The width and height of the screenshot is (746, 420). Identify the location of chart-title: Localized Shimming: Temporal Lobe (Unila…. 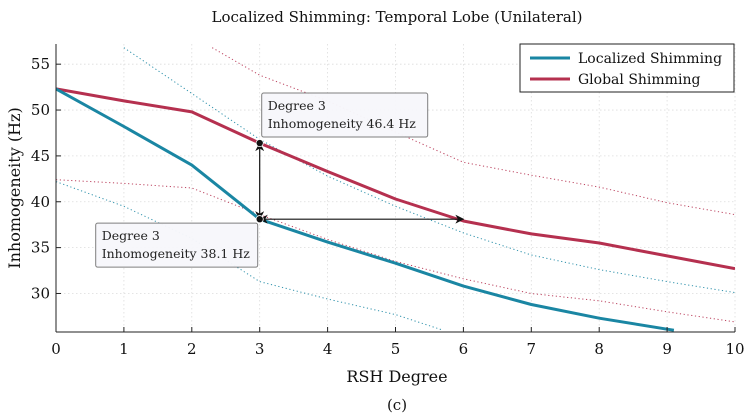
(397, 17).